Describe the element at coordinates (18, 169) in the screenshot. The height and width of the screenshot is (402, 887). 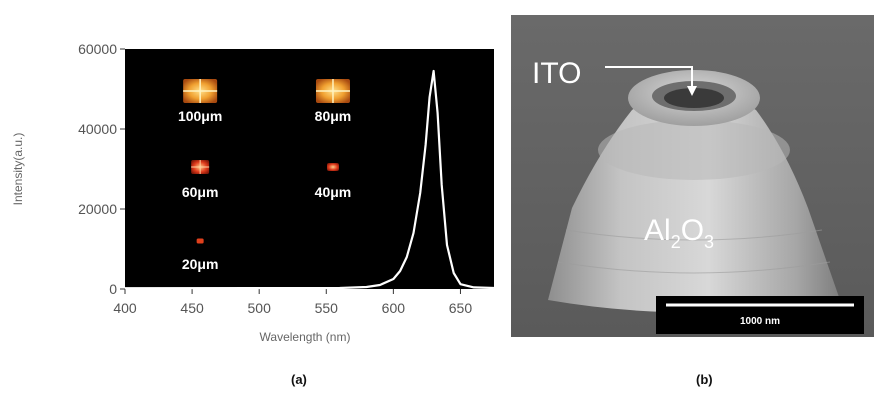
I see `y-axis-title: Intensity(a.u.)` at that location.